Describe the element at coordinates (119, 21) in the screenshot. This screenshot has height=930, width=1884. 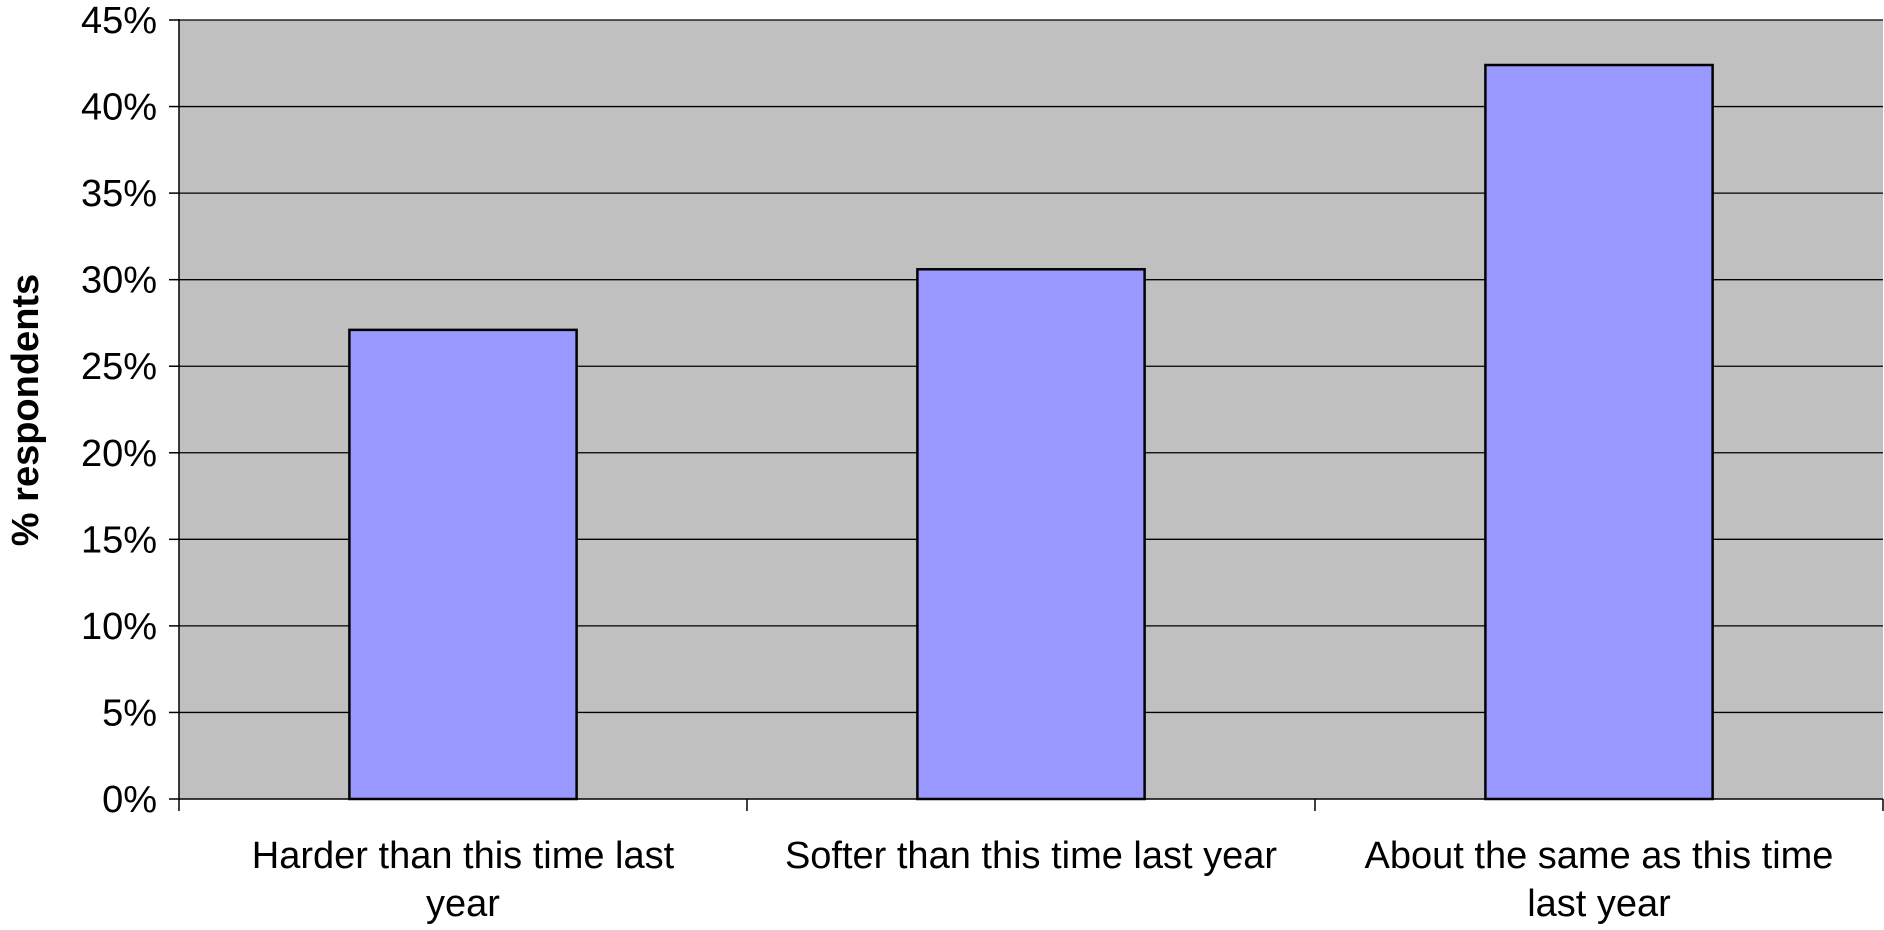
I see `y-tick-label: 45%` at that location.